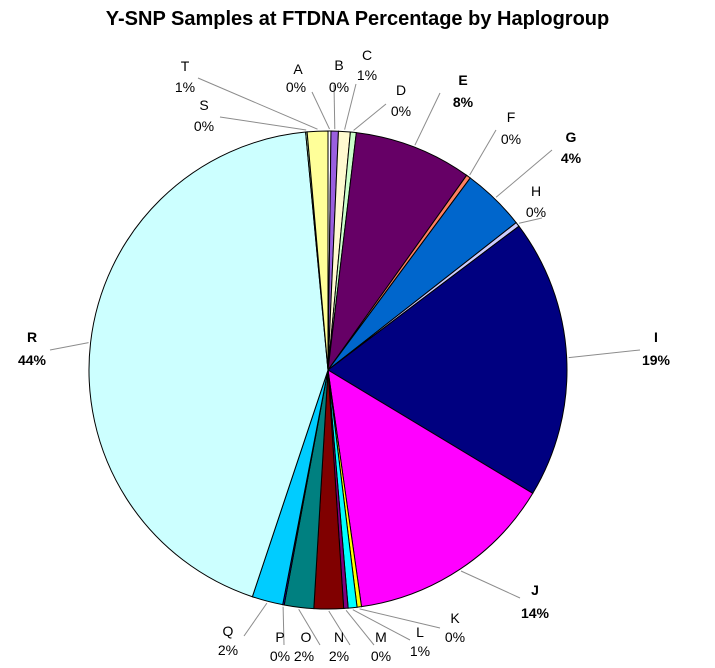 The width and height of the screenshot is (715, 668). I want to click on slice-percent-j: 14%, so click(535, 613).